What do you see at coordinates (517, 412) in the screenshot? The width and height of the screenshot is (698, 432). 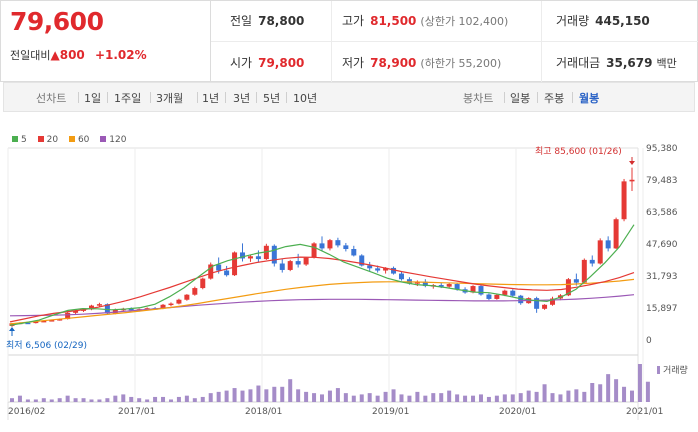 I see `x-tick-label: 2020/01` at bounding box center [517, 412].